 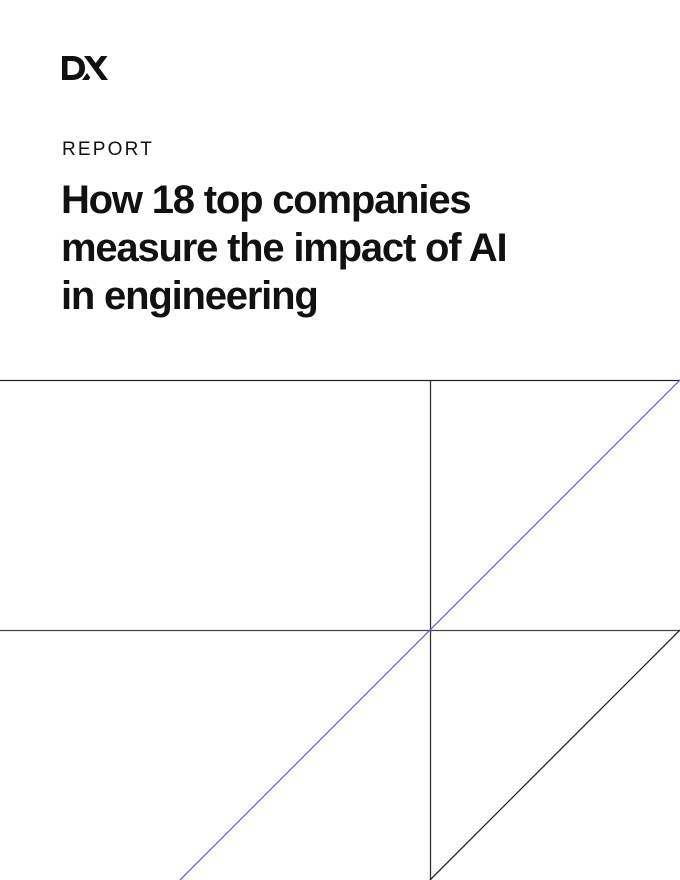 I want to click on title-line-1: How 18 top companies, so click(x=266, y=200).